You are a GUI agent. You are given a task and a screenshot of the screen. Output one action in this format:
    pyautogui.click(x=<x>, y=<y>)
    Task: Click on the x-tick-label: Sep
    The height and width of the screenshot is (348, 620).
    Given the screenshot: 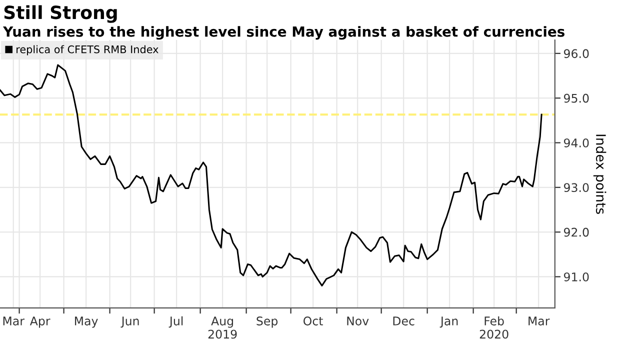 What is the action you would take?
    pyautogui.click(x=267, y=322)
    